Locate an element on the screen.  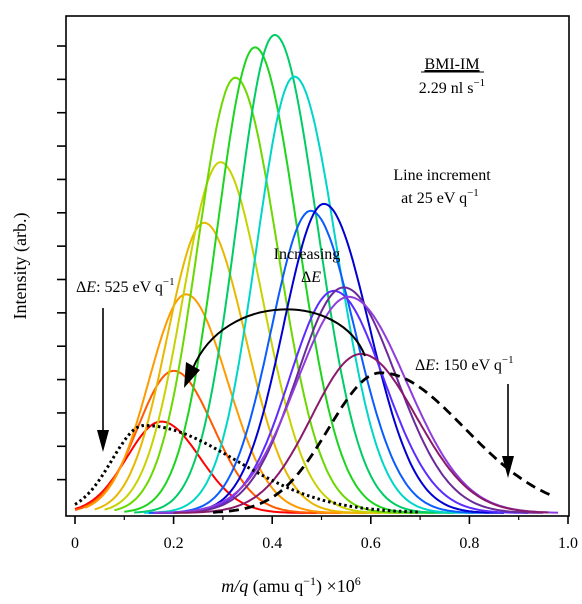
y-axis-ticks is located at coordinates (61, 263).